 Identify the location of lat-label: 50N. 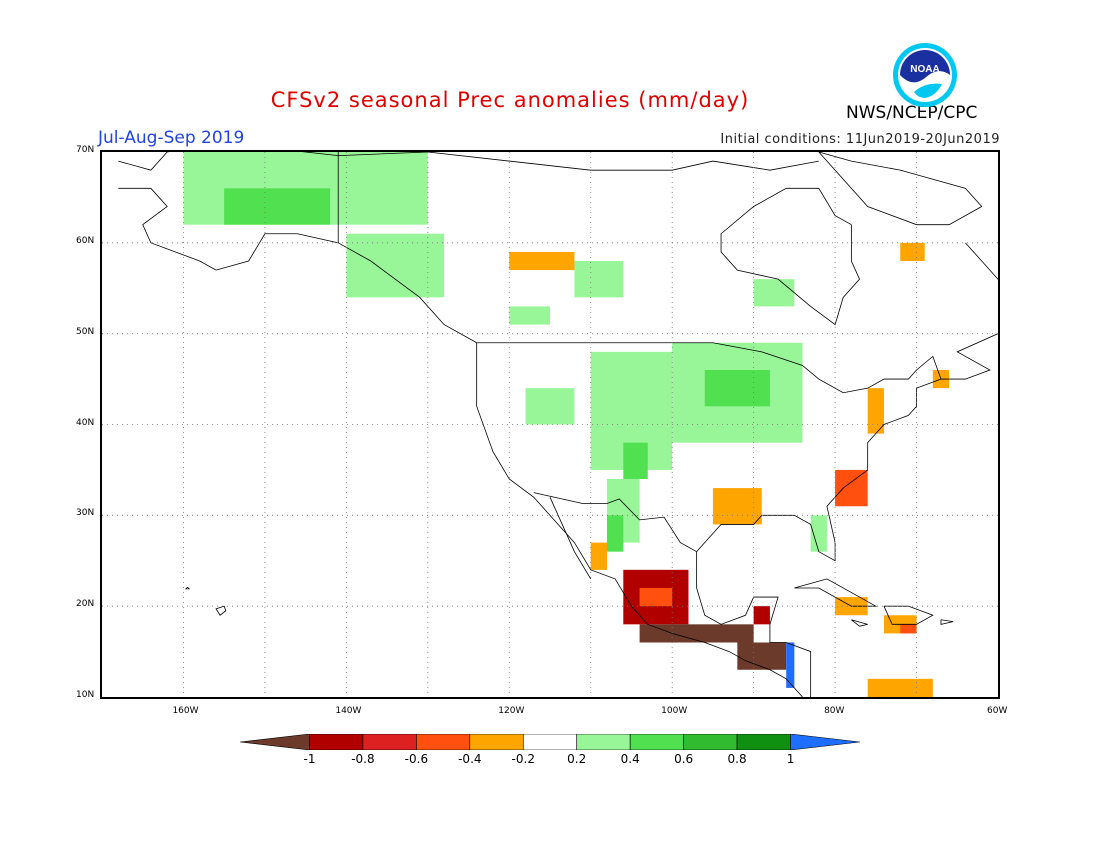
(85, 331).